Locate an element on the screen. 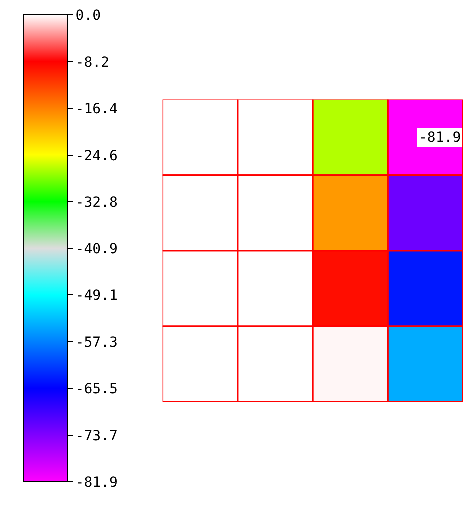 The height and width of the screenshot is (509, 476). color-bar-label: -57.3 is located at coordinates (97, 342).